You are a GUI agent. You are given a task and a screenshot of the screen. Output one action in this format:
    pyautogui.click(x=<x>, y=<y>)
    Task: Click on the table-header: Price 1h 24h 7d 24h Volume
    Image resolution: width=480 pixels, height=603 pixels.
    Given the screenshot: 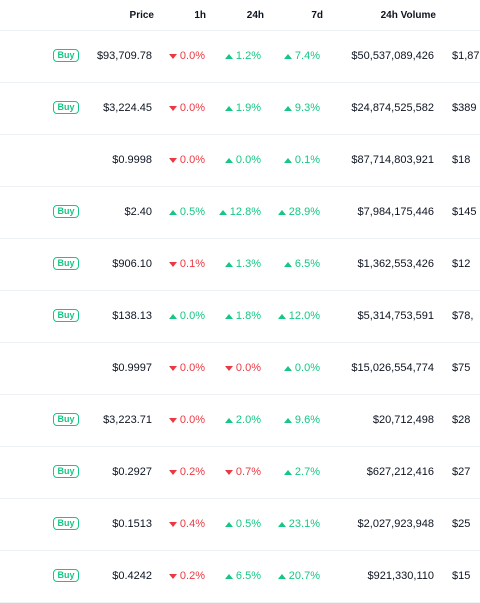 What is the action you would take?
    pyautogui.click(x=240, y=15)
    